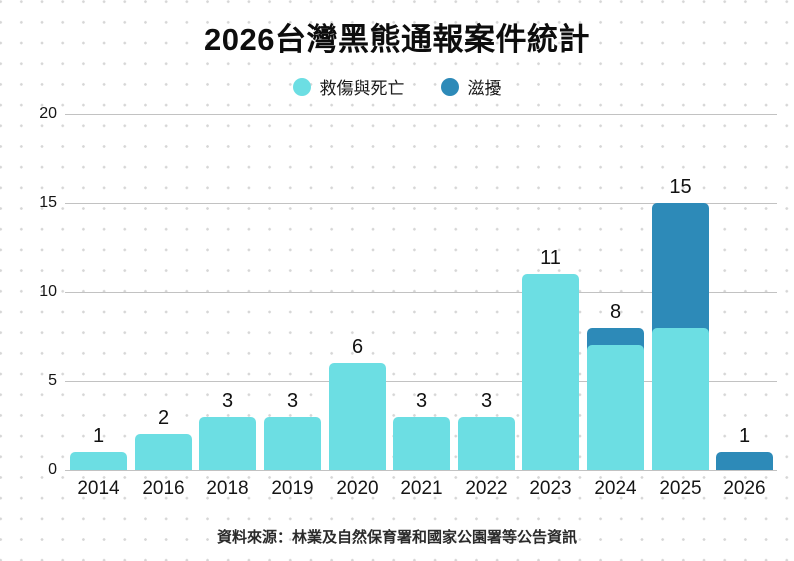 The width and height of the screenshot is (794, 561). Describe the element at coordinates (98, 436) in the screenshot. I see `bar-value-label-2014: 1` at that location.